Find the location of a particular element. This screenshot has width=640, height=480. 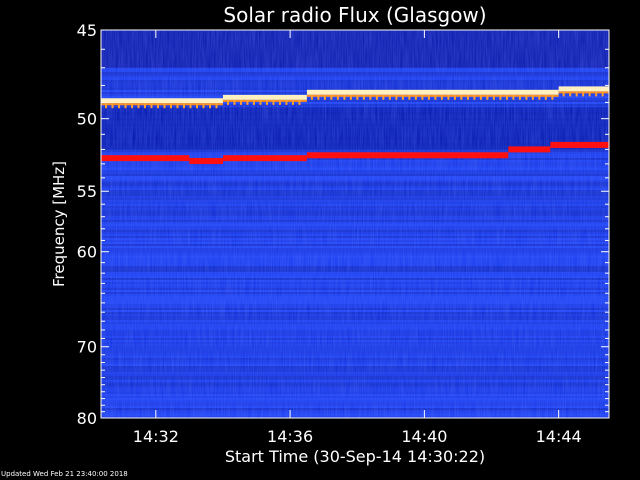

x-tick-label: 14:32 is located at coordinates (156, 436).